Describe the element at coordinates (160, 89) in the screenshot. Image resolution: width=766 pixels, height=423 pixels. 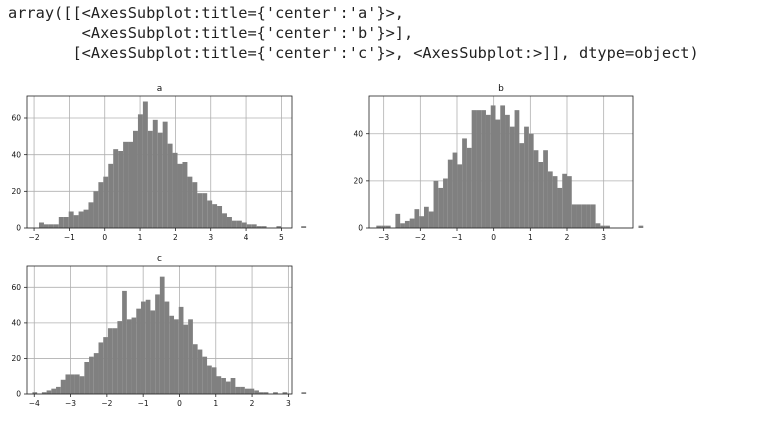
I see `chart-title: a` at that location.